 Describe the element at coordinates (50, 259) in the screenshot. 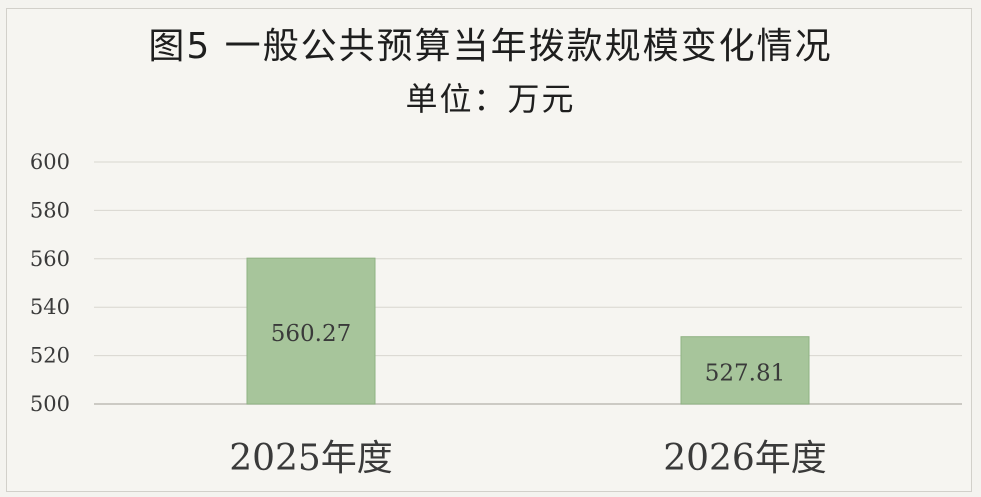

I see `y-tick-label: 560` at that location.